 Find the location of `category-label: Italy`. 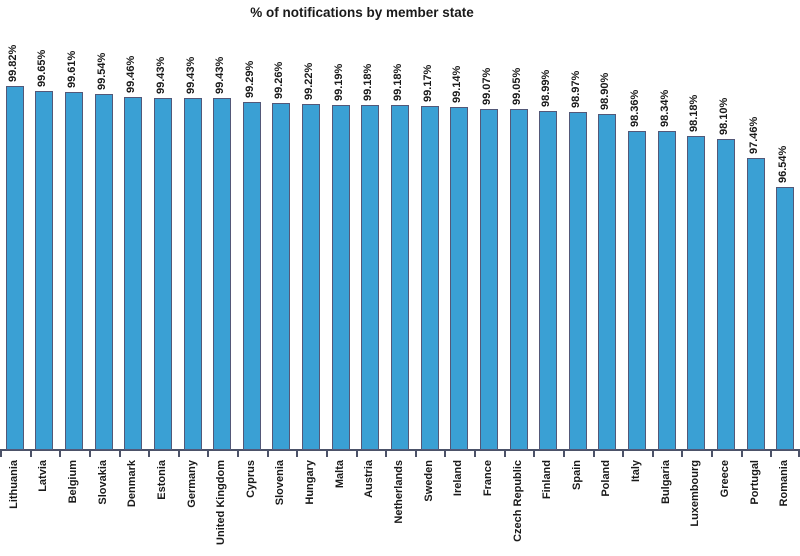

category-label: Italy is located at coordinates (636, 471).